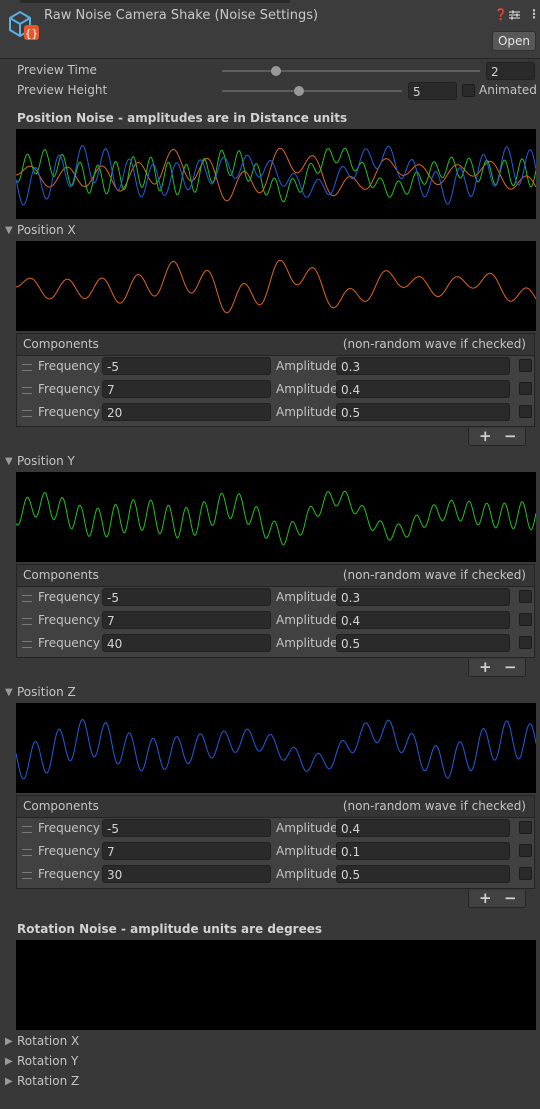 The width and height of the screenshot is (540, 1109). Describe the element at coordinates (57, 70) in the screenshot. I see `preview-time-label: Preview Time` at that location.